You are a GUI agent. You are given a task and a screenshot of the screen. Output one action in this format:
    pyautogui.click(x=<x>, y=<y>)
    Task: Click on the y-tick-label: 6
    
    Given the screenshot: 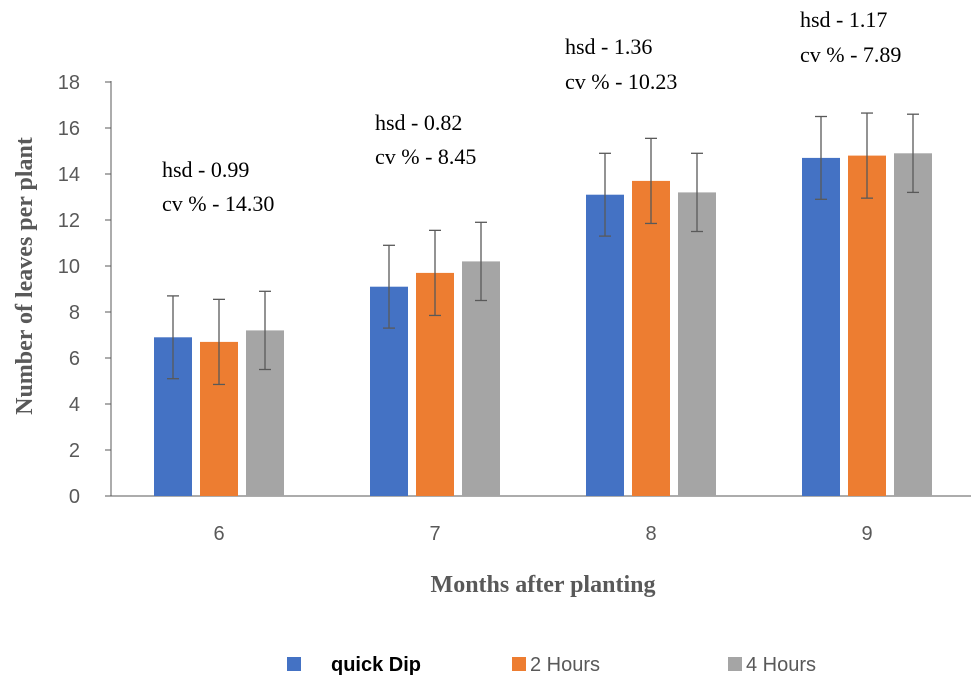 What is the action you would take?
    pyautogui.click(x=74, y=359)
    